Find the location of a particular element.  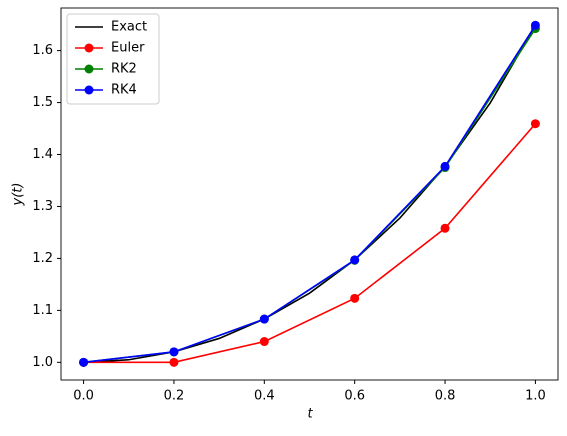

y-tick-label: 1.6 is located at coordinates (42, 50).